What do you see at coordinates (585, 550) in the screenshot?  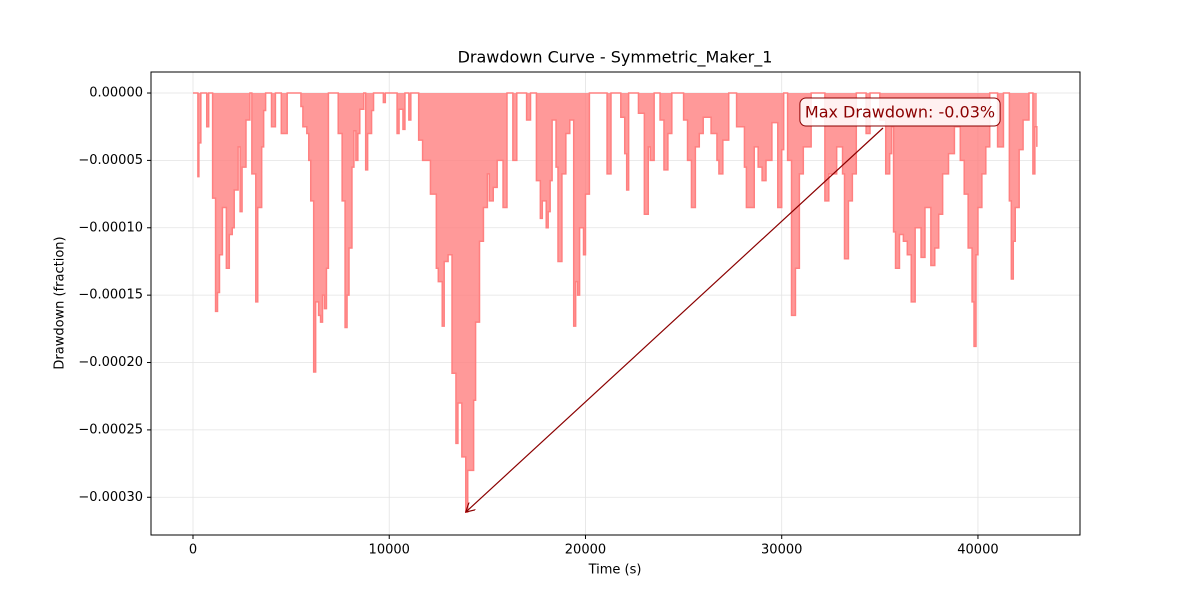 I see `x-tick-label: 20000` at bounding box center [585, 550].